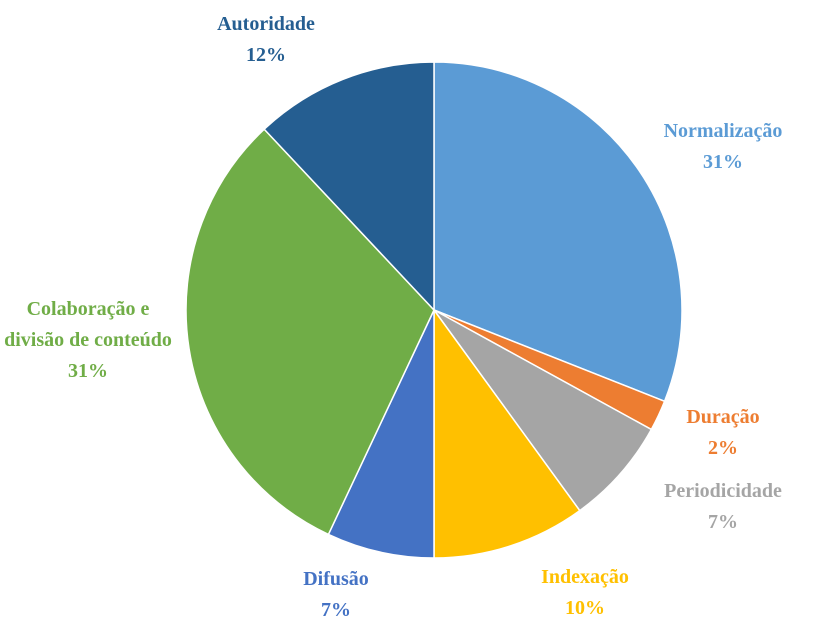 The height and width of the screenshot is (626, 817). What do you see at coordinates (723, 147) in the screenshot?
I see `data-label: Normalização 31%` at bounding box center [723, 147].